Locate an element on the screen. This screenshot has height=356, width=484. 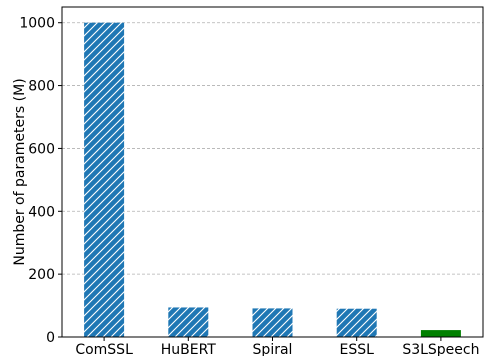
x-tick-label: S3LSpeech is located at coordinates (440, 349).